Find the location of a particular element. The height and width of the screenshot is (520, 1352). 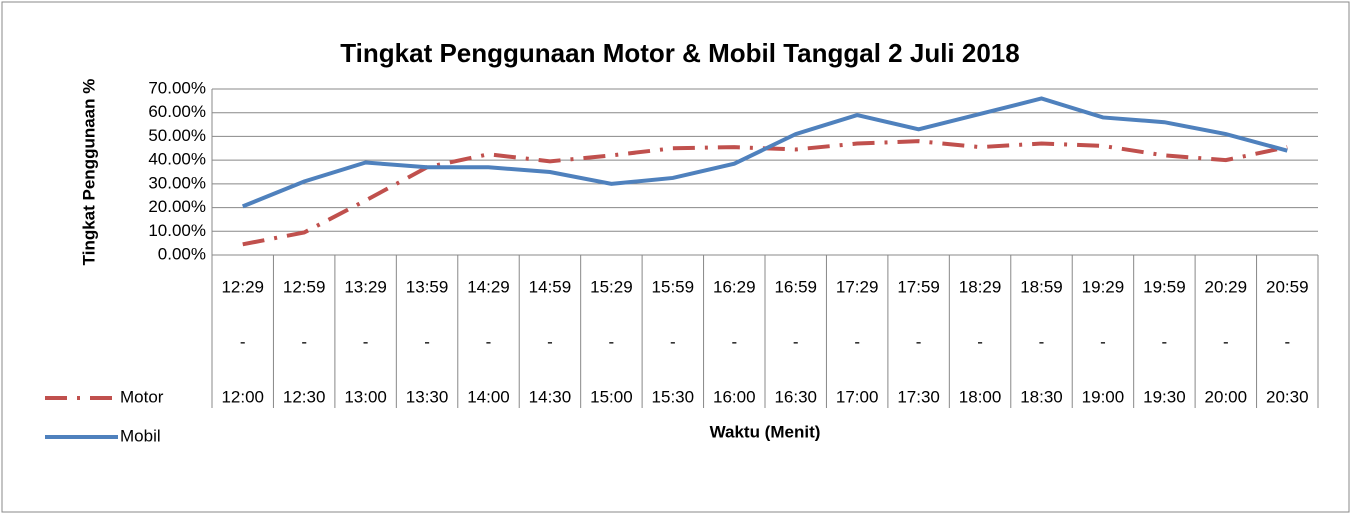

x-tick-label: 20:29 is located at coordinates (1226, 286).